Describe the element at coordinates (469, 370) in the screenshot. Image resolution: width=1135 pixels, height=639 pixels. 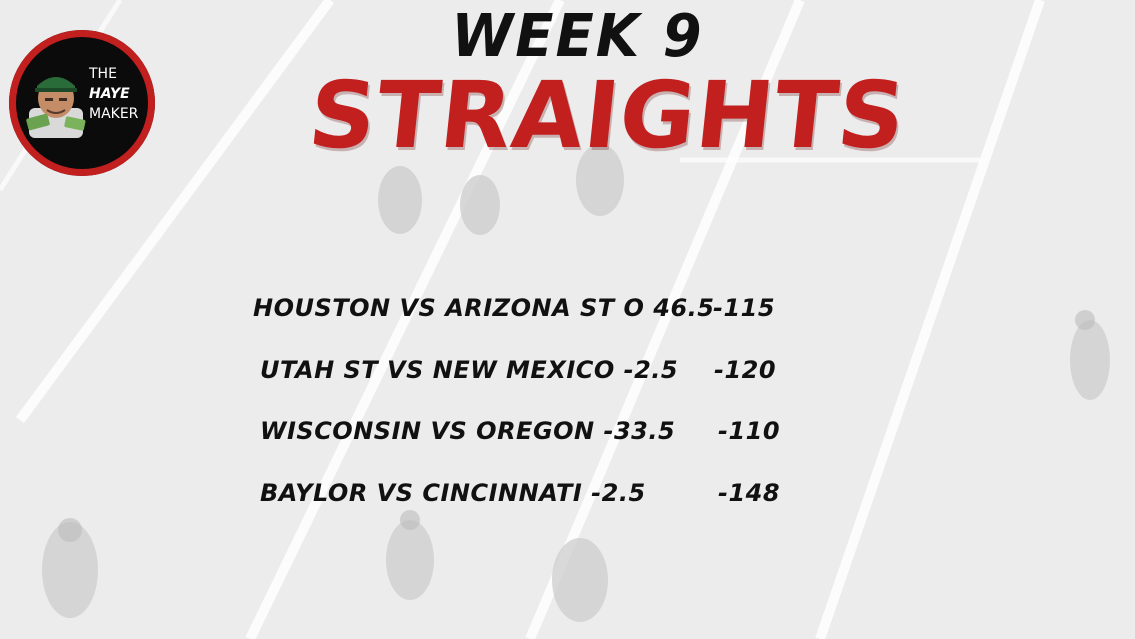
I see `pick-game: UTAH ST VS NEW MEXICO -2.5` at that location.